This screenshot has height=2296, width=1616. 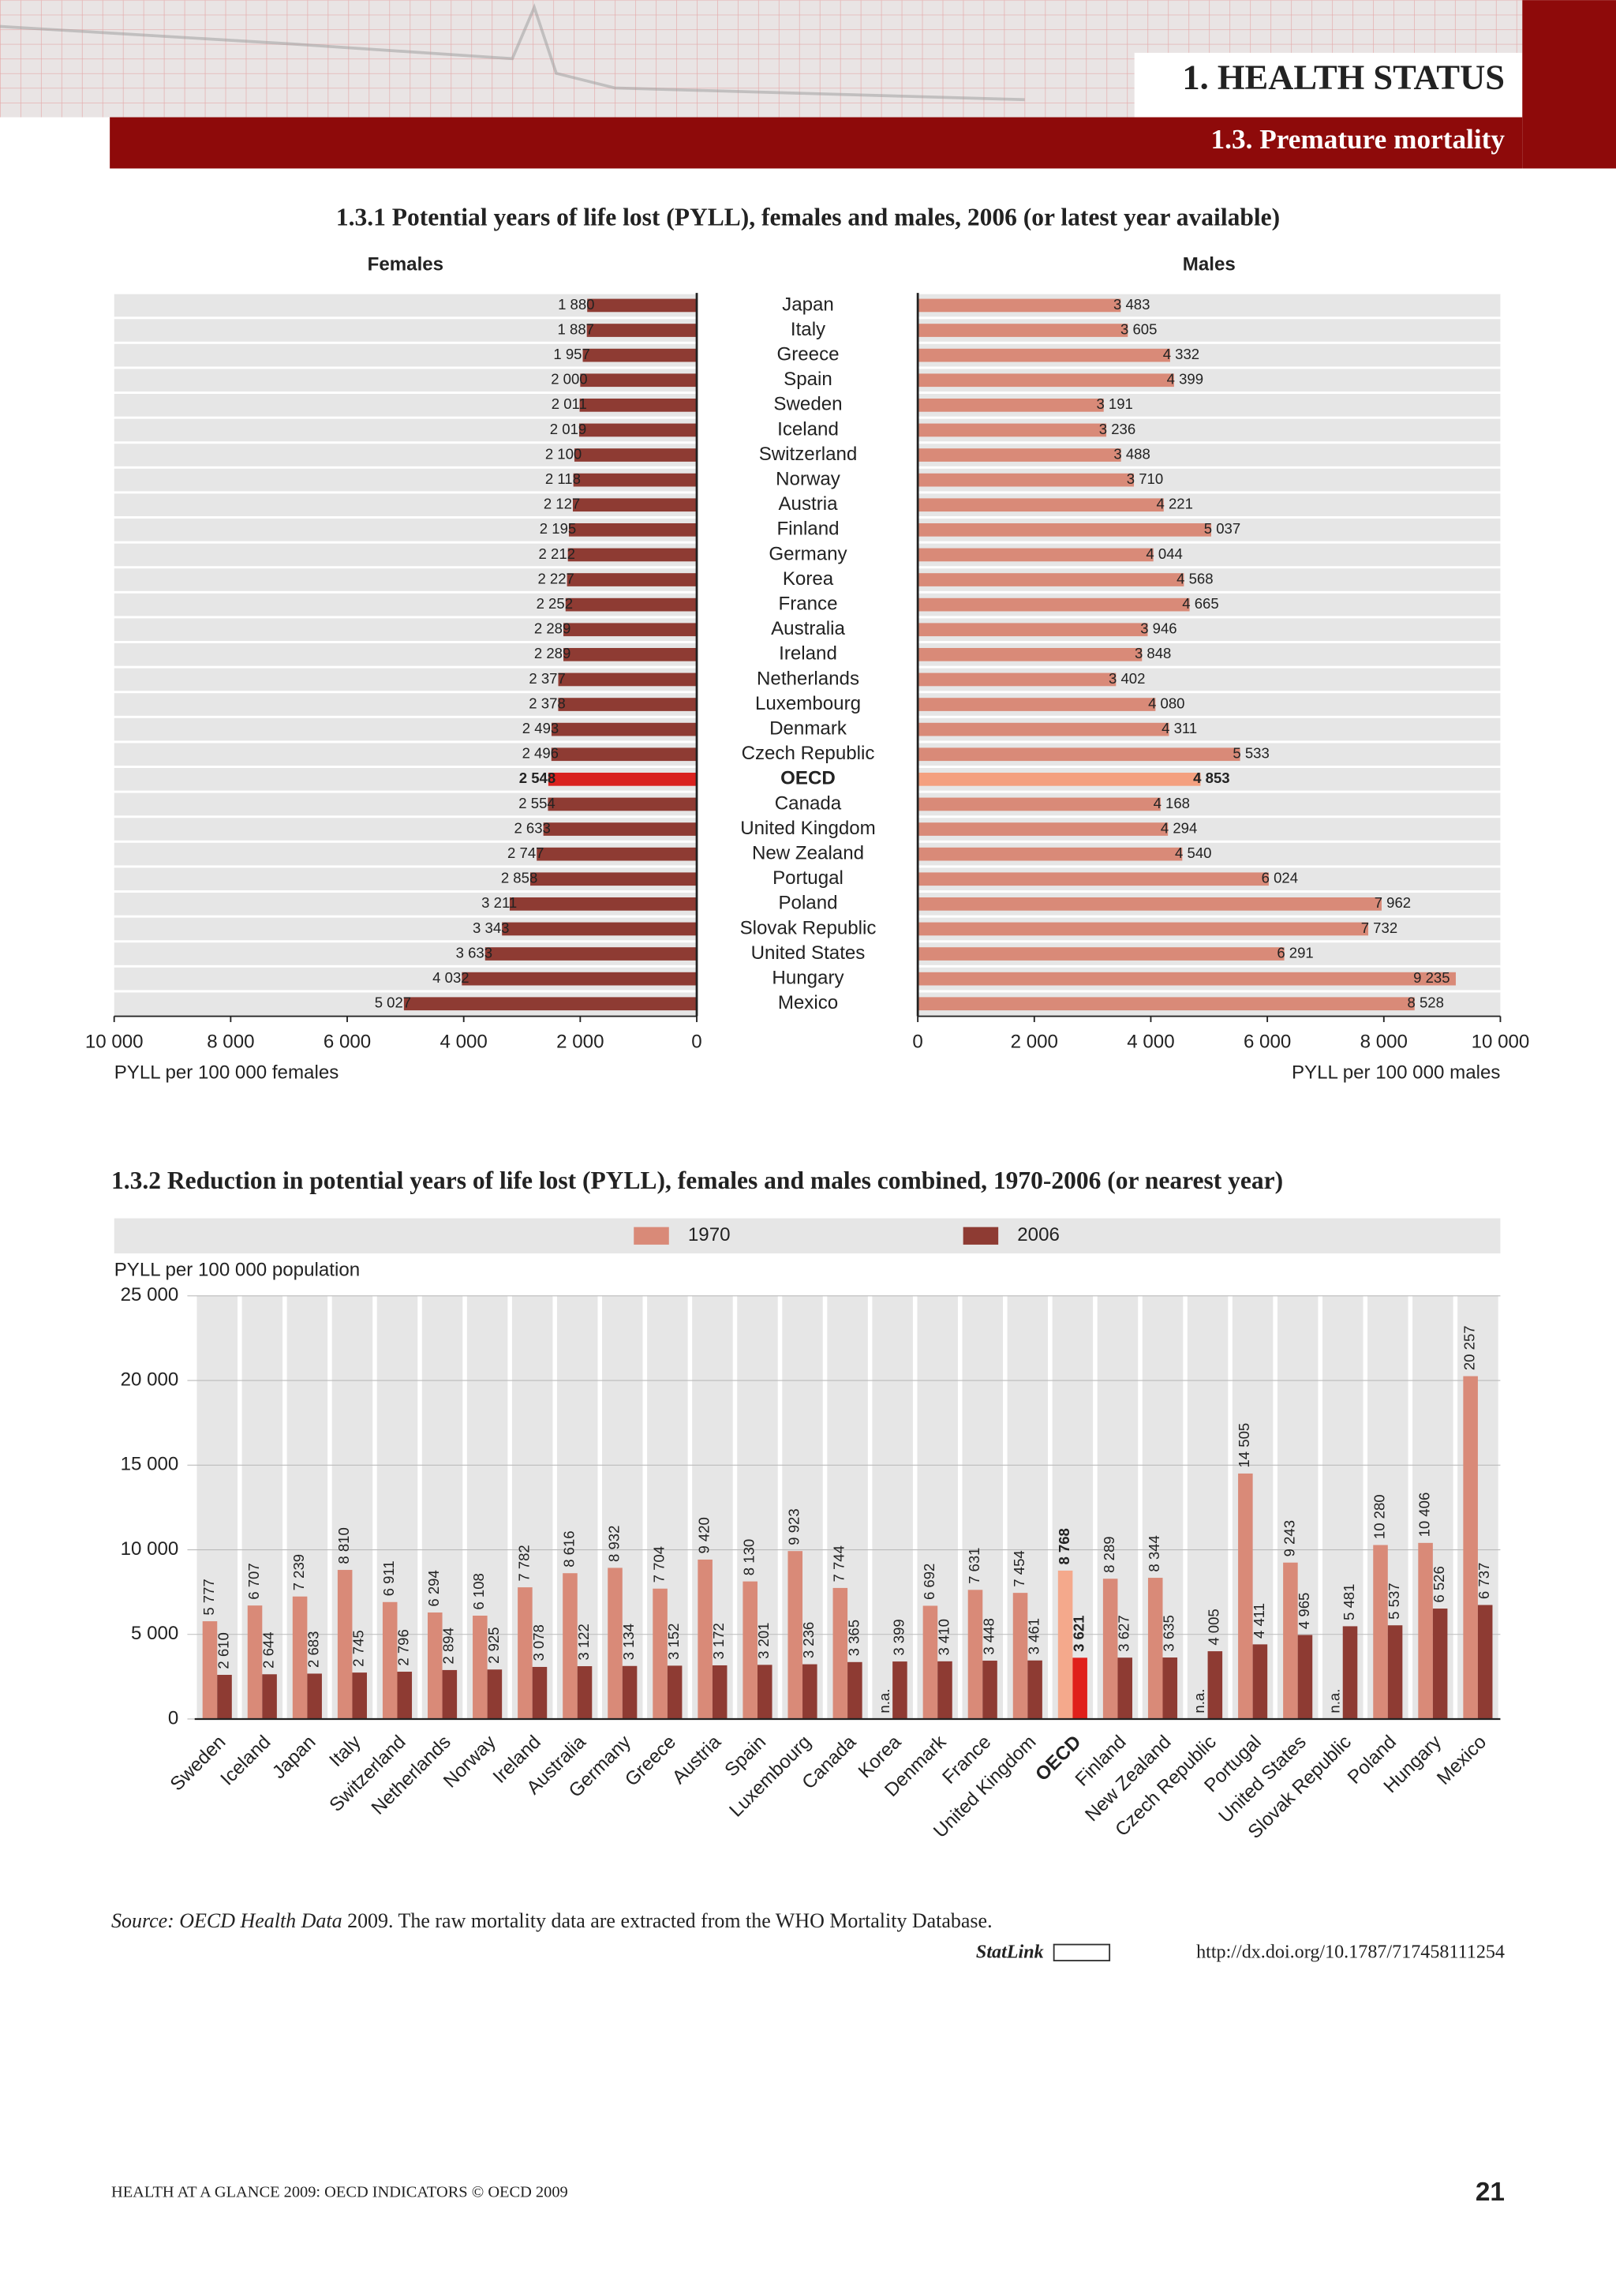 I want to click on category-label: Hungary, so click(x=808, y=978).